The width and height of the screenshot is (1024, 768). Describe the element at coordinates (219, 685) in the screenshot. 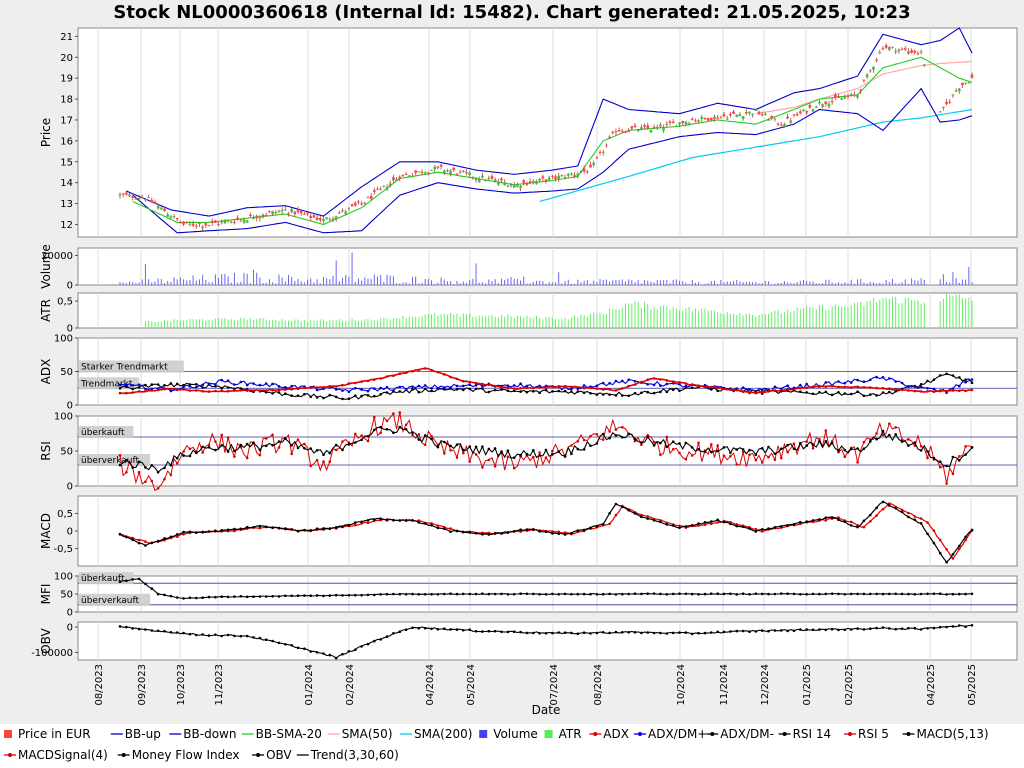

I see `x-tick-label: 11/2023` at that location.